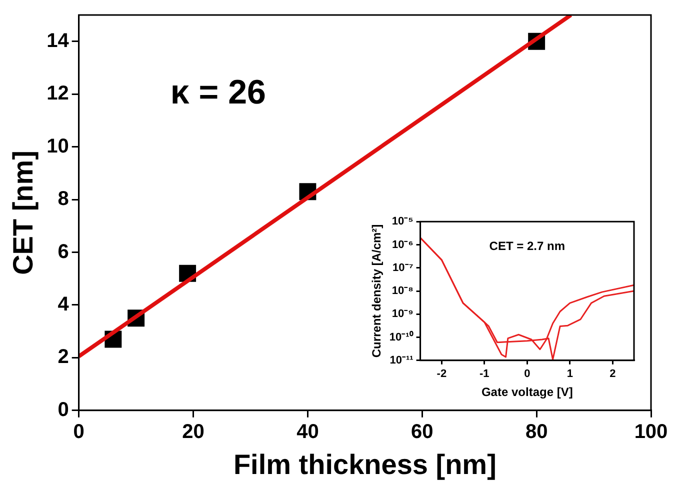  Describe the element at coordinates (403, 314) in the screenshot. I see `y-tick-label: 10⁻⁹` at that location.